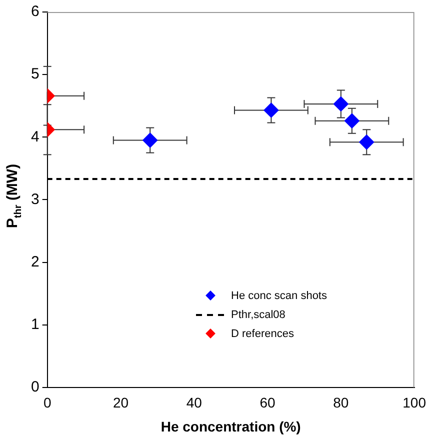 This screenshot has height=444, width=429. What do you see at coordinates (230, 426) in the screenshot?
I see `x-axis-title: He concentration (%)` at bounding box center [230, 426].